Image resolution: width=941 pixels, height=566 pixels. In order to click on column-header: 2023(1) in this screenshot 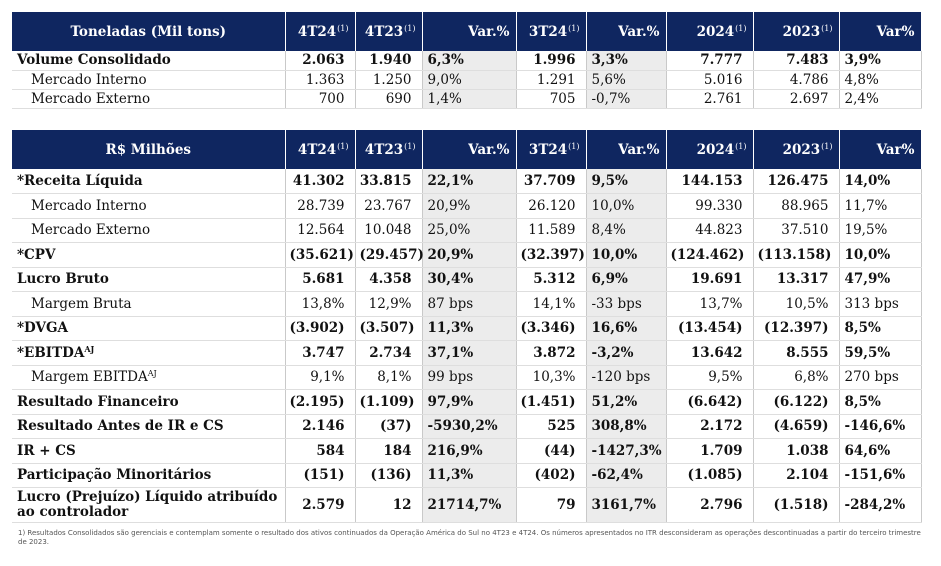, I will do `click(796, 31)`.